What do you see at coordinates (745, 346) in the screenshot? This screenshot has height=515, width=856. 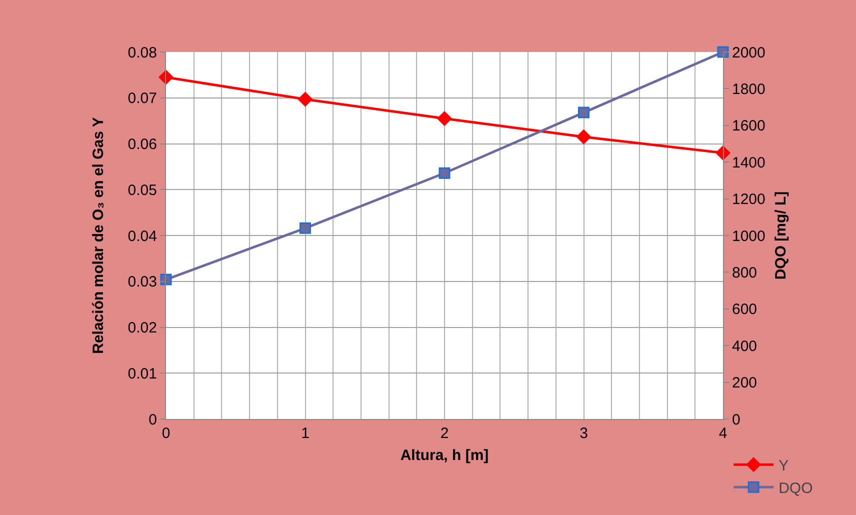 I see `y2-tick-label: 400` at bounding box center [745, 346].